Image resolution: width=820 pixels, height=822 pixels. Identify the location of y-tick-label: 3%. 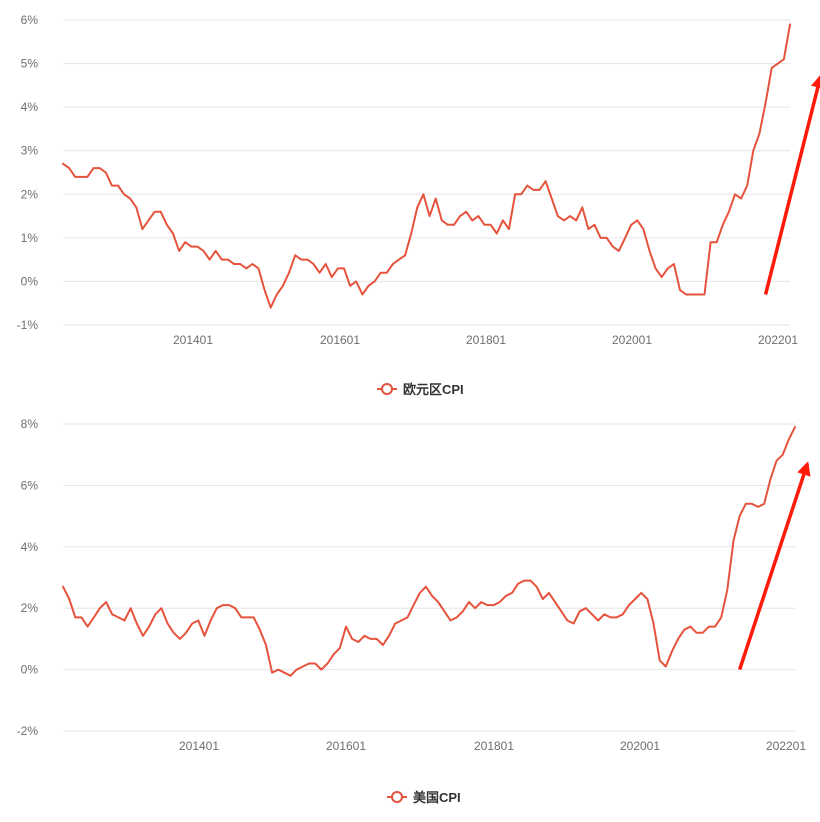
(30, 151).